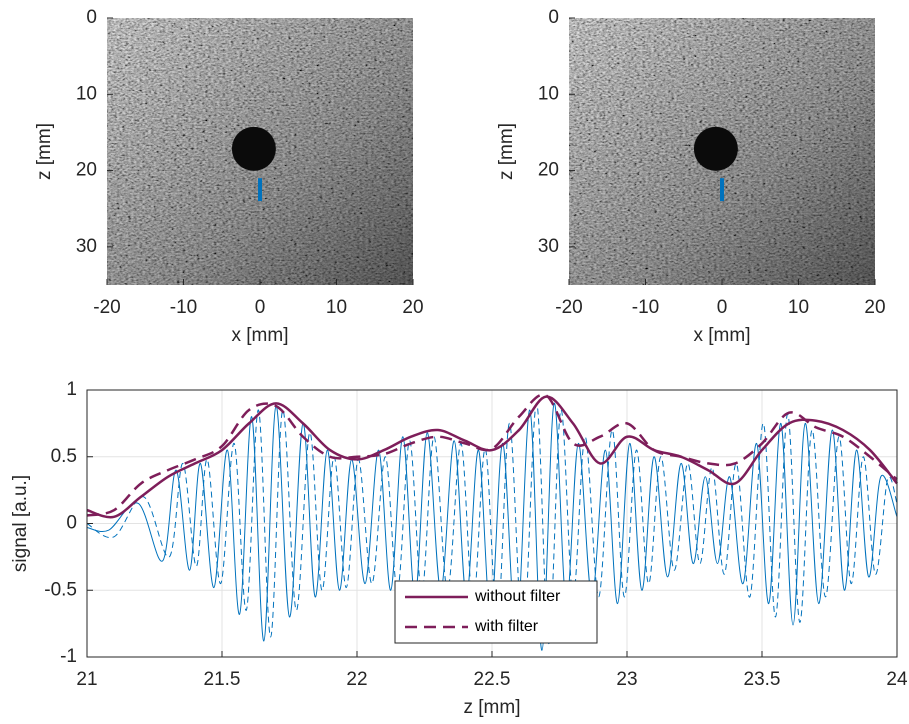  Describe the element at coordinates (356, 679) in the screenshot. I see `x-tick-label: 22` at that location.